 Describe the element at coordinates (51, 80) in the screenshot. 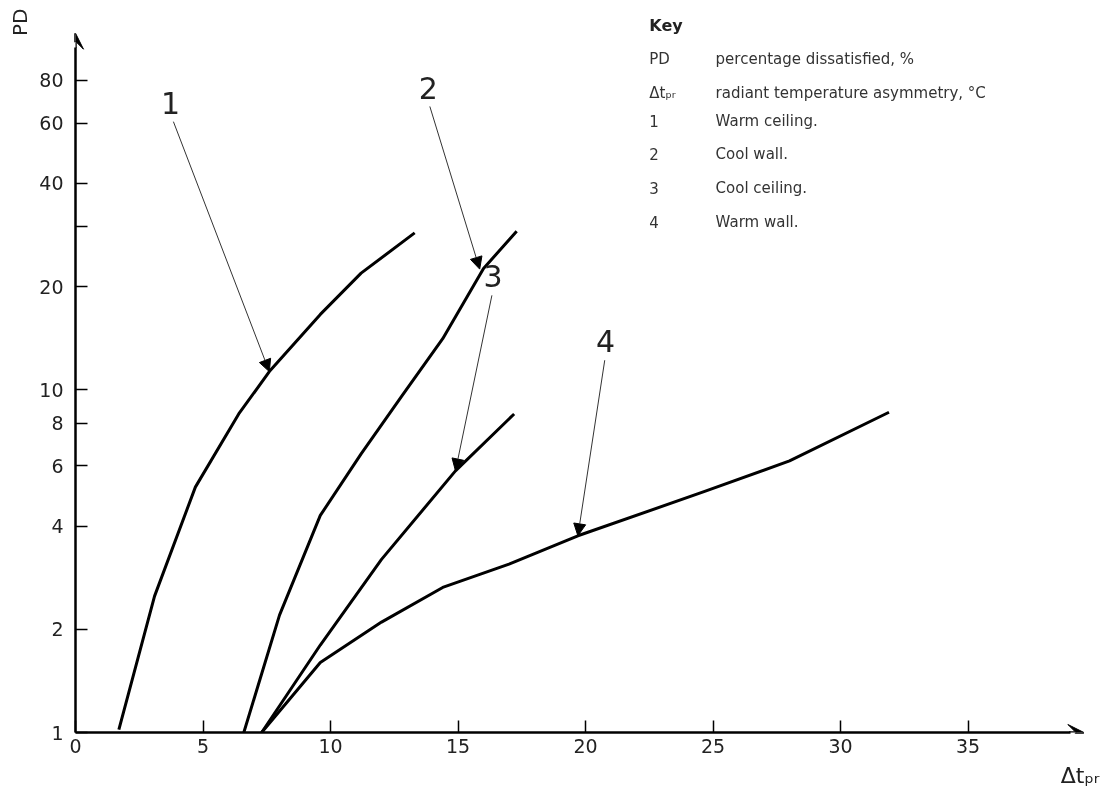

I see `y-tick-label: 80` at that location.